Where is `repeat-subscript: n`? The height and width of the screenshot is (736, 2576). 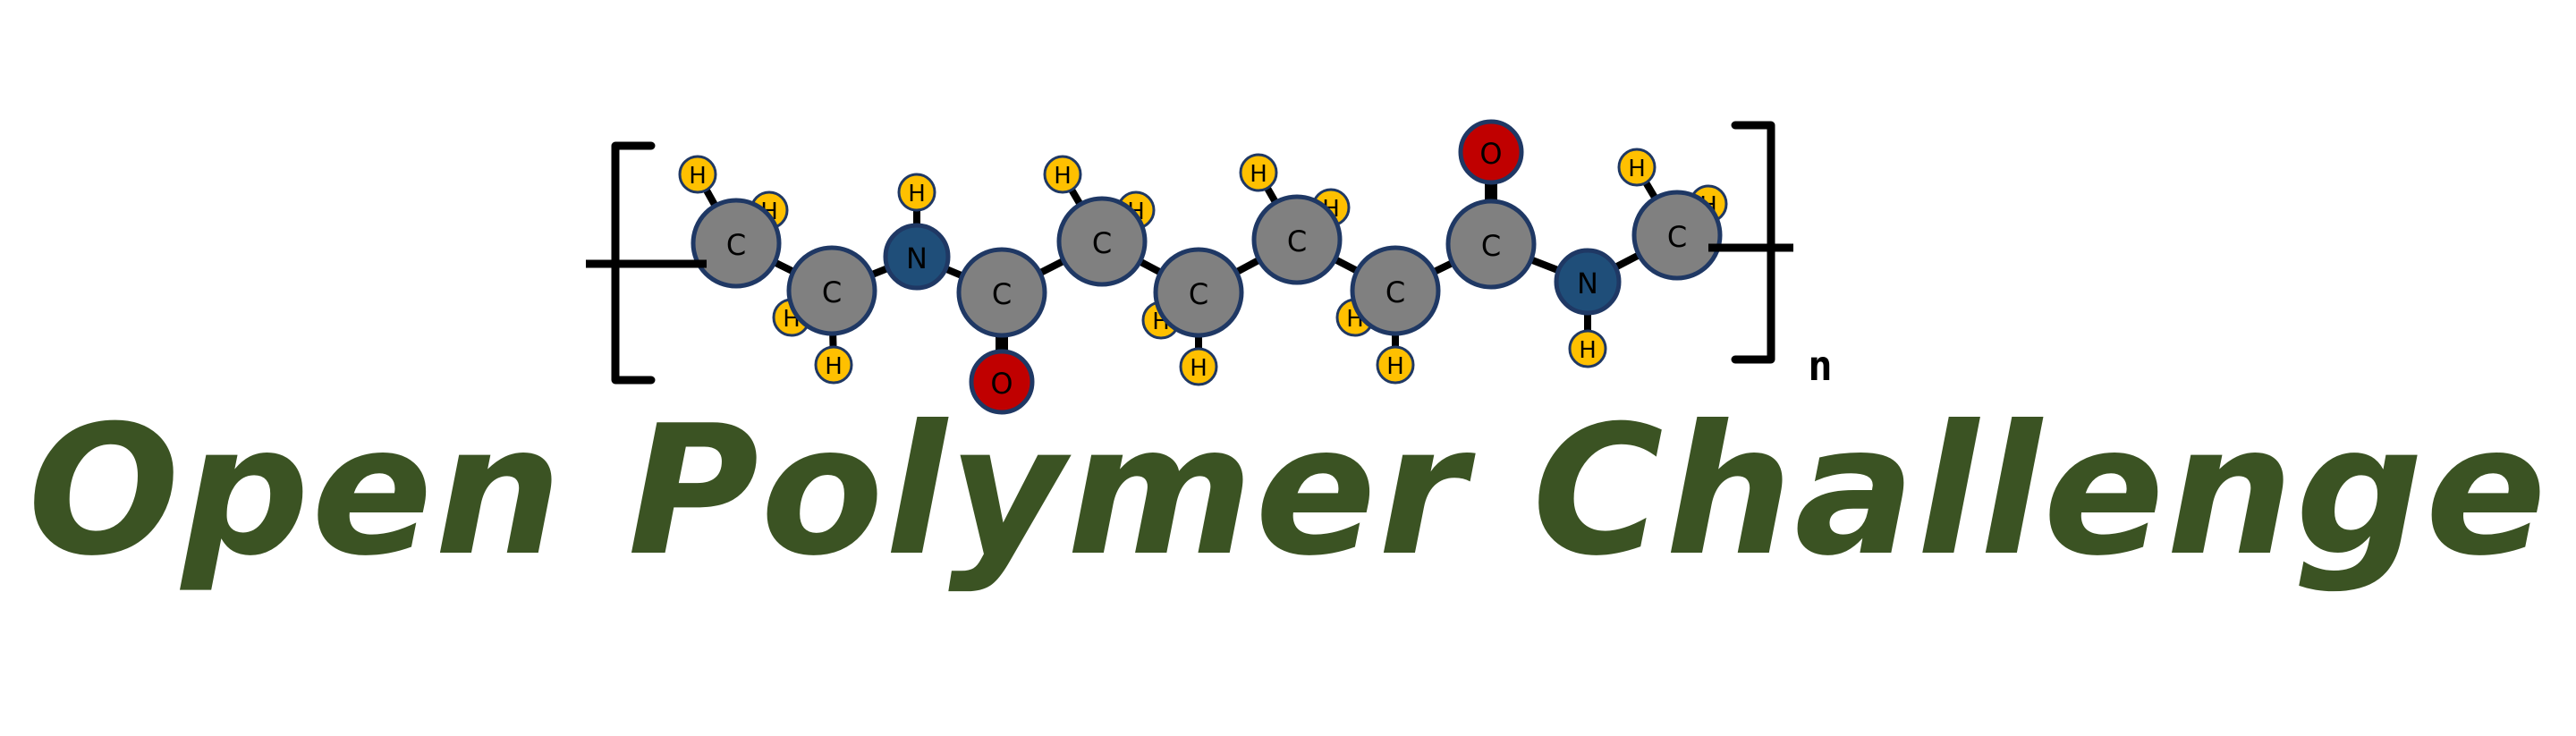
repeat-subscript: n is located at coordinates (1820, 366).